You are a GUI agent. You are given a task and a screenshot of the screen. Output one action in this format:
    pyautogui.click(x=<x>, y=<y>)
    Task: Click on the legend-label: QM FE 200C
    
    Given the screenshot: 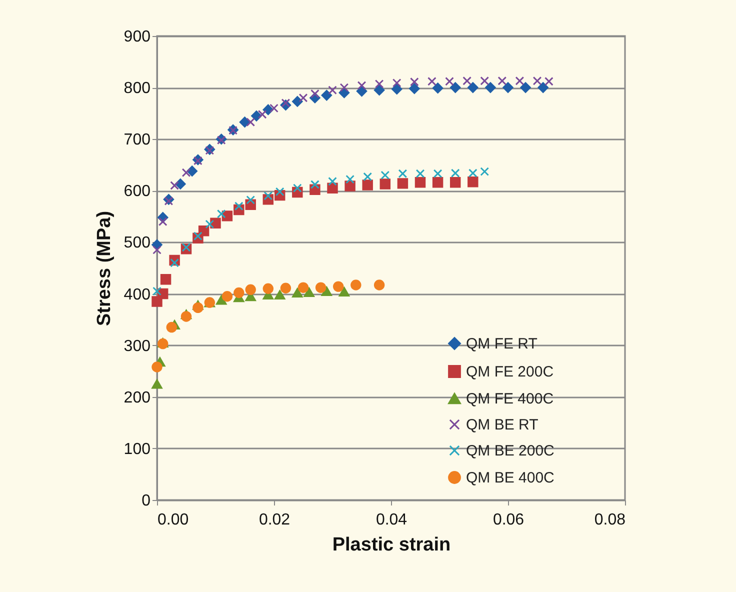 What is the action you would take?
    pyautogui.click(x=510, y=372)
    